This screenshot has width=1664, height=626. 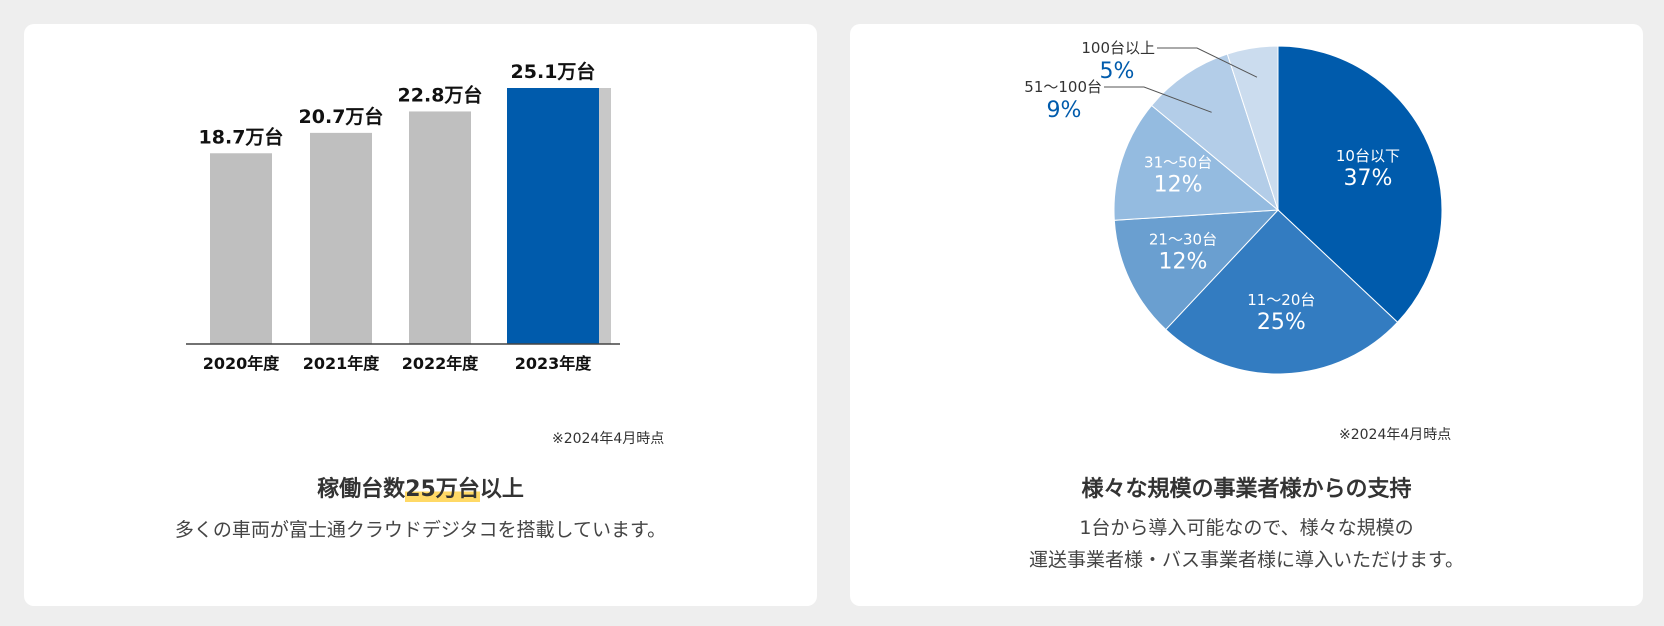 What do you see at coordinates (341, 116) in the screenshot?
I see `bar-value-label: 20.7万台` at bounding box center [341, 116].